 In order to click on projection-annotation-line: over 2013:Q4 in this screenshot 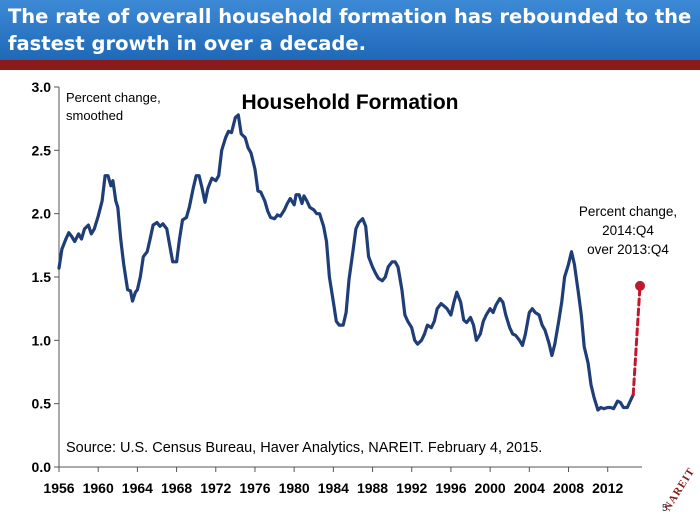, I will do `click(628, 249)`.